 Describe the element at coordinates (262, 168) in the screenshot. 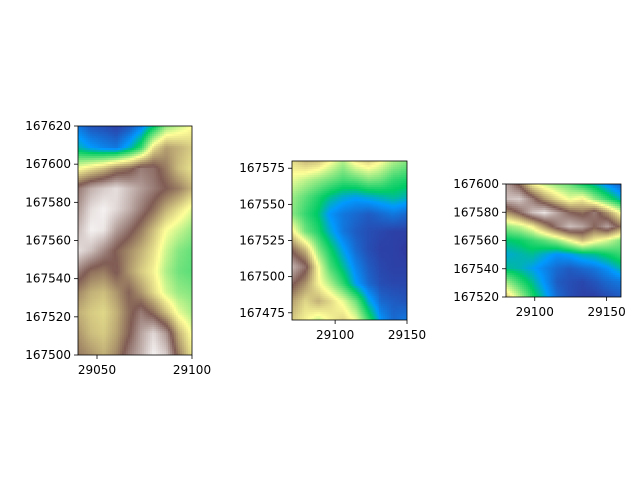

I see `y-tick-label: 167575` at that location.